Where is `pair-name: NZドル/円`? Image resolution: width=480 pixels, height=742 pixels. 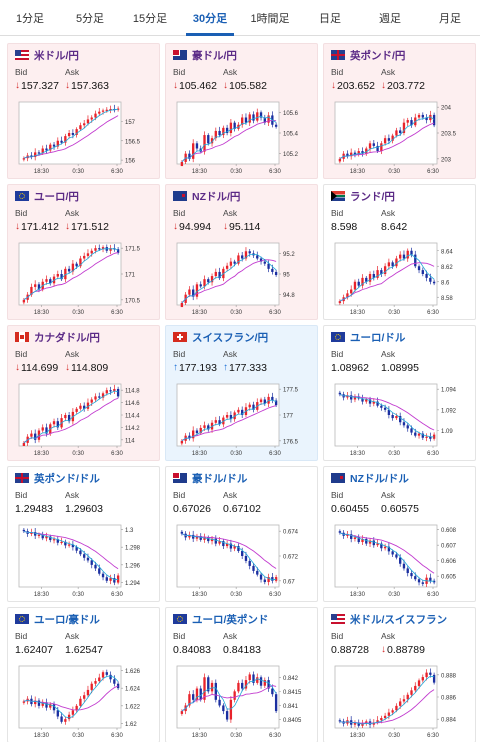
pair-name: NZドル/円 is located at coordinates (216, 196).